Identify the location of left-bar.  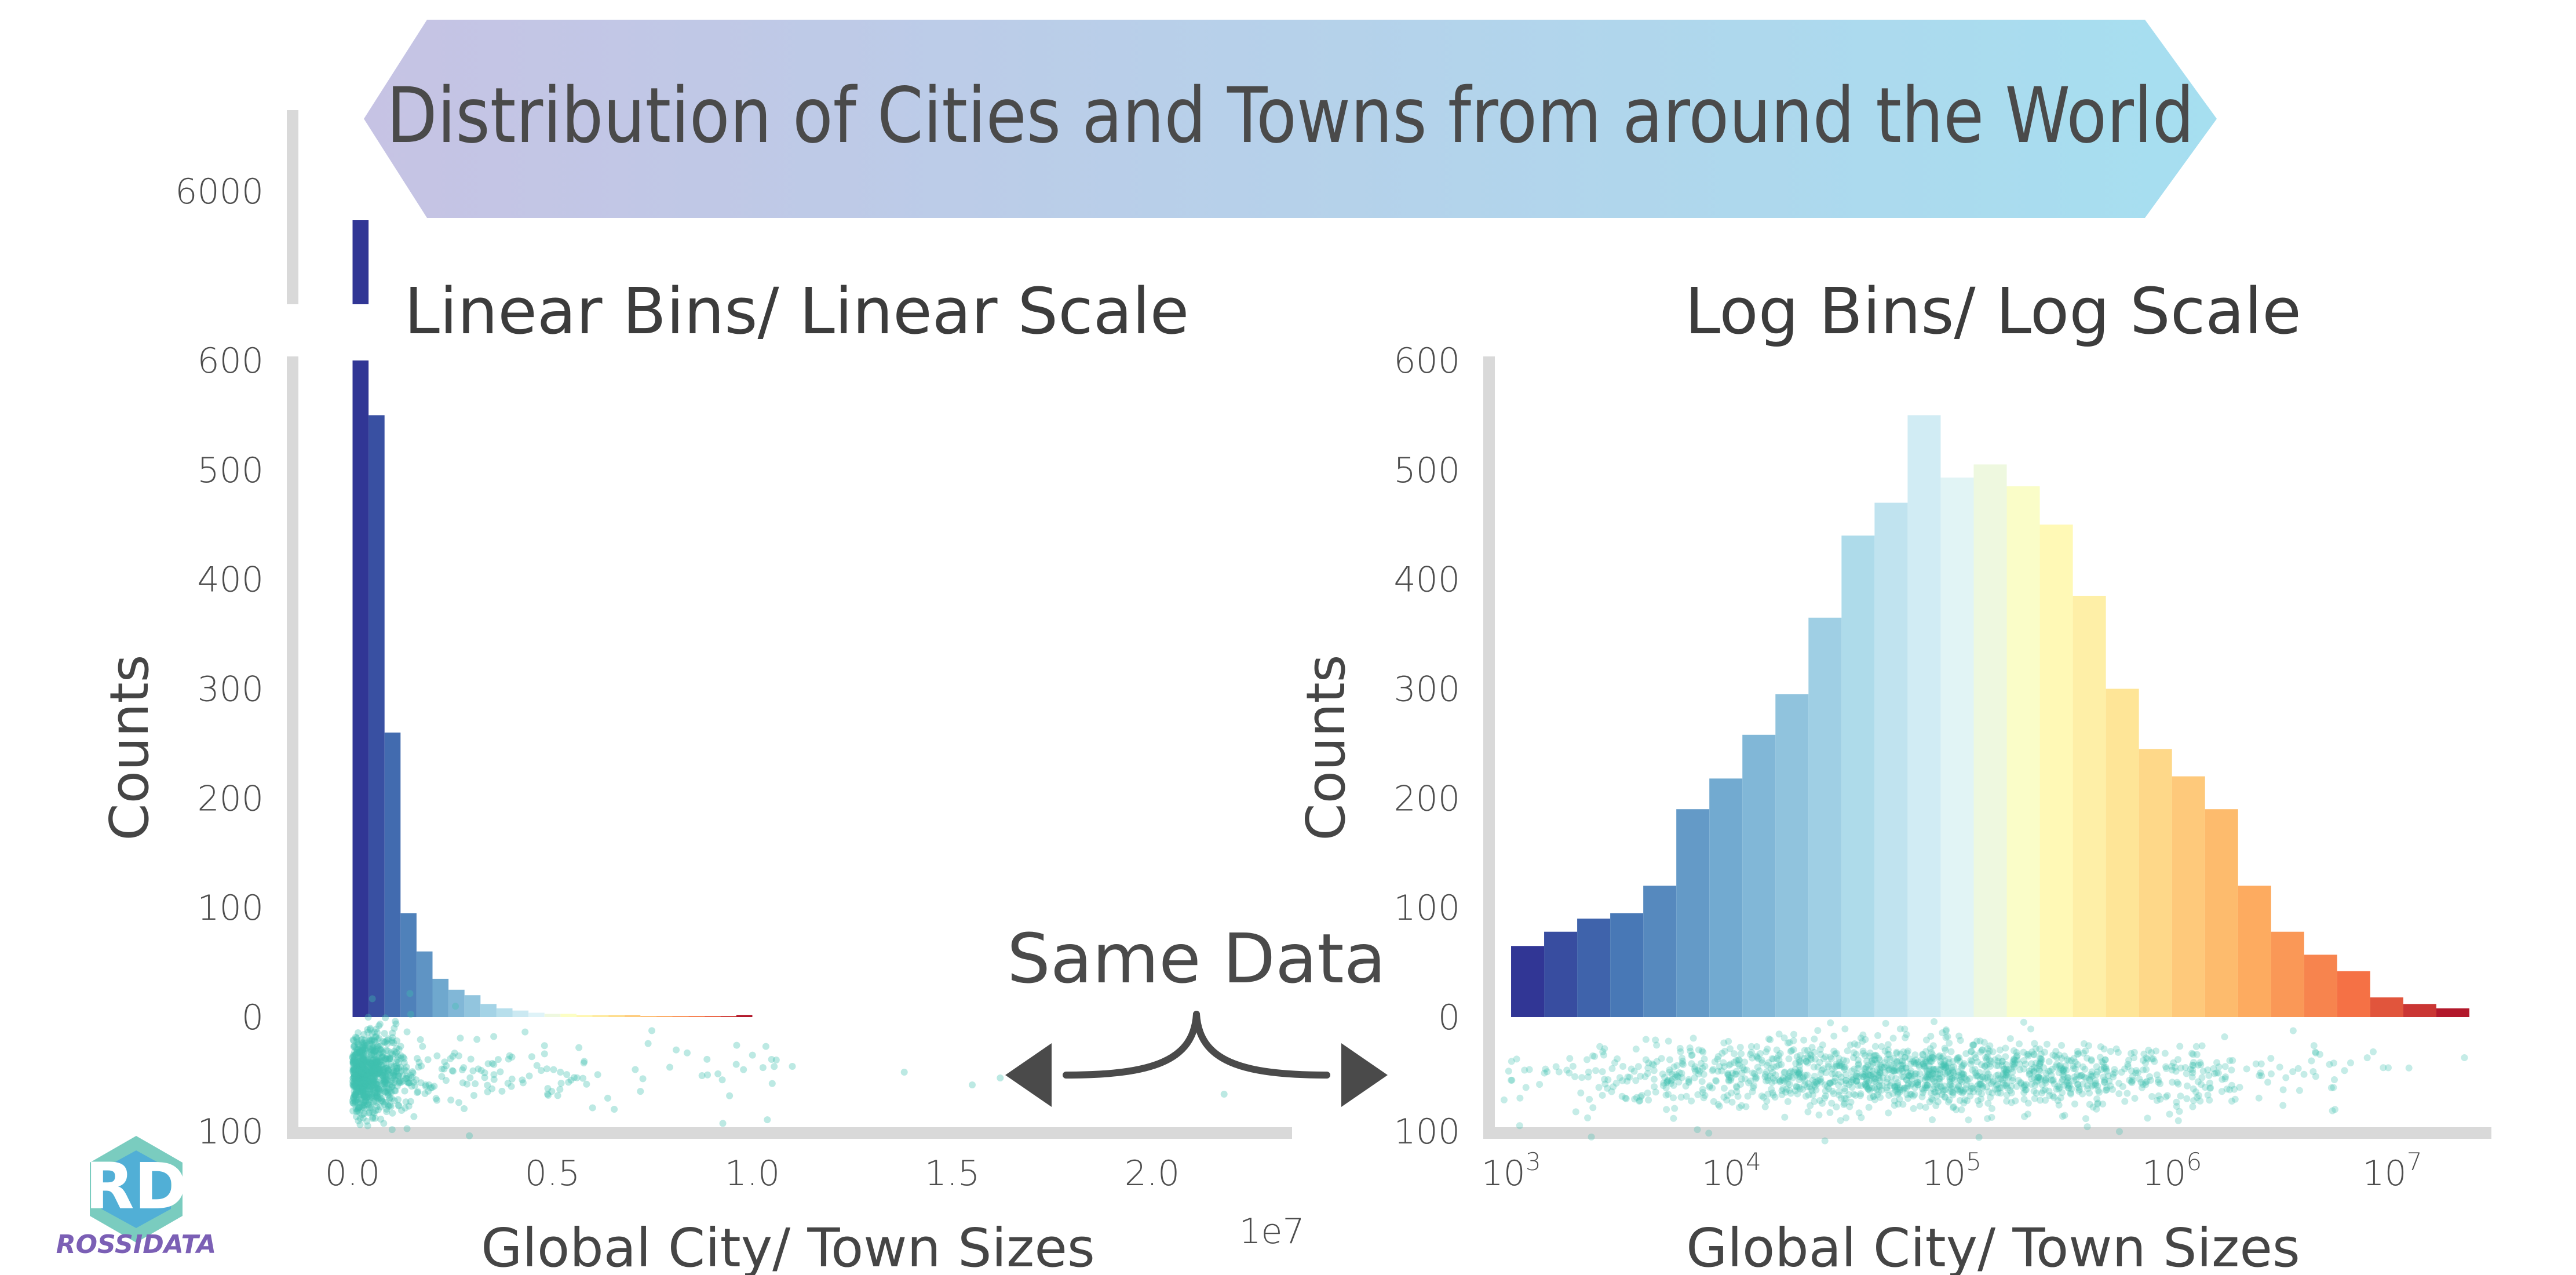
(536, 1015).